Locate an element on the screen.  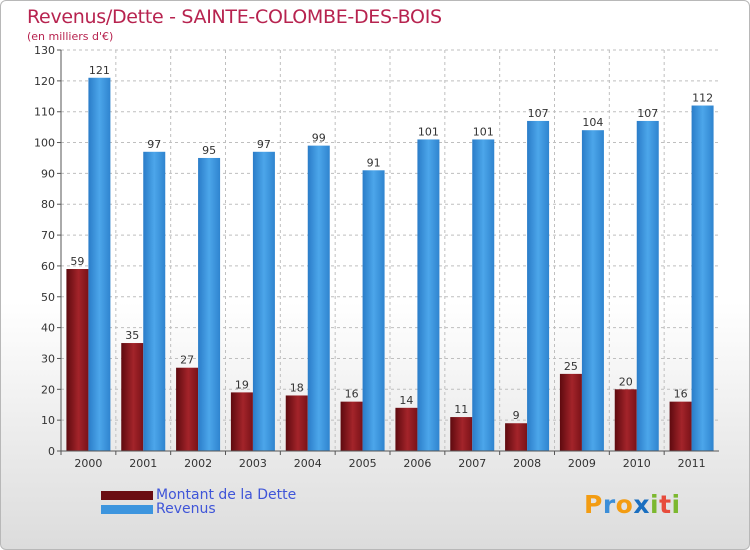
logo-letter: o is located at coordinates (624, 504).